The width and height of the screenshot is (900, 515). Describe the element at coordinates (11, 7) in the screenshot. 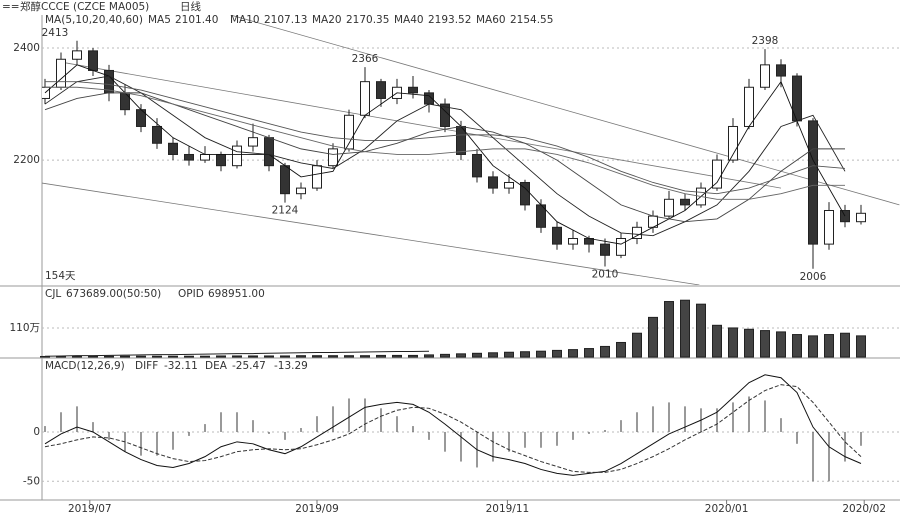

I see `menu-icon: ==` at that location.